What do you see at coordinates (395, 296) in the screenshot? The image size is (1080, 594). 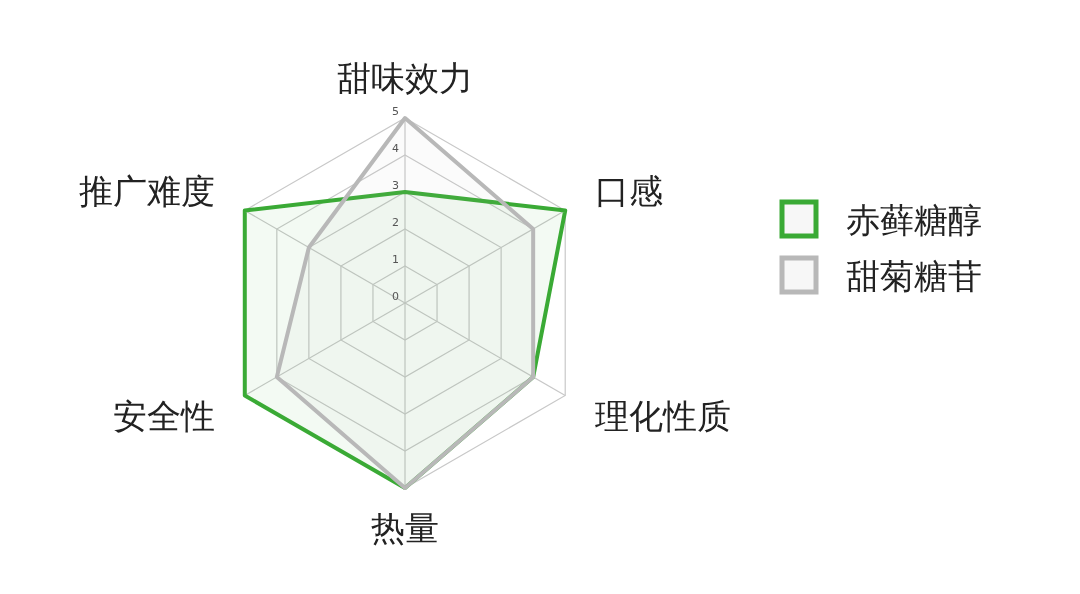 I see `y-tick-label: 0` at bounding box center [395, 296].